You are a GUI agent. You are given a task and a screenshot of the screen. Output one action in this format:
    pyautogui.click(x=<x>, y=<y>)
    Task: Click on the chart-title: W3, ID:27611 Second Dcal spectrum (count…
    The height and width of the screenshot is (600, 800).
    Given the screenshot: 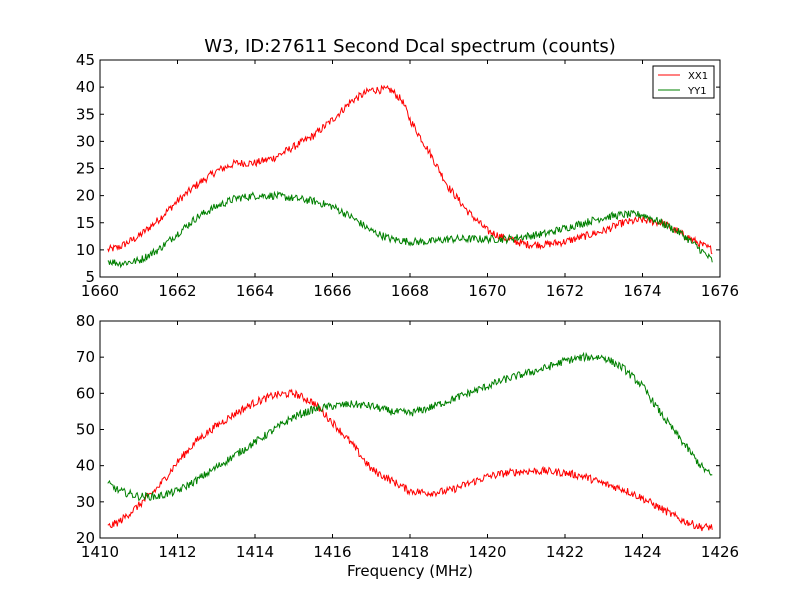 What is the action you would take?
    pyautogui.click(x=410, y=46)
    